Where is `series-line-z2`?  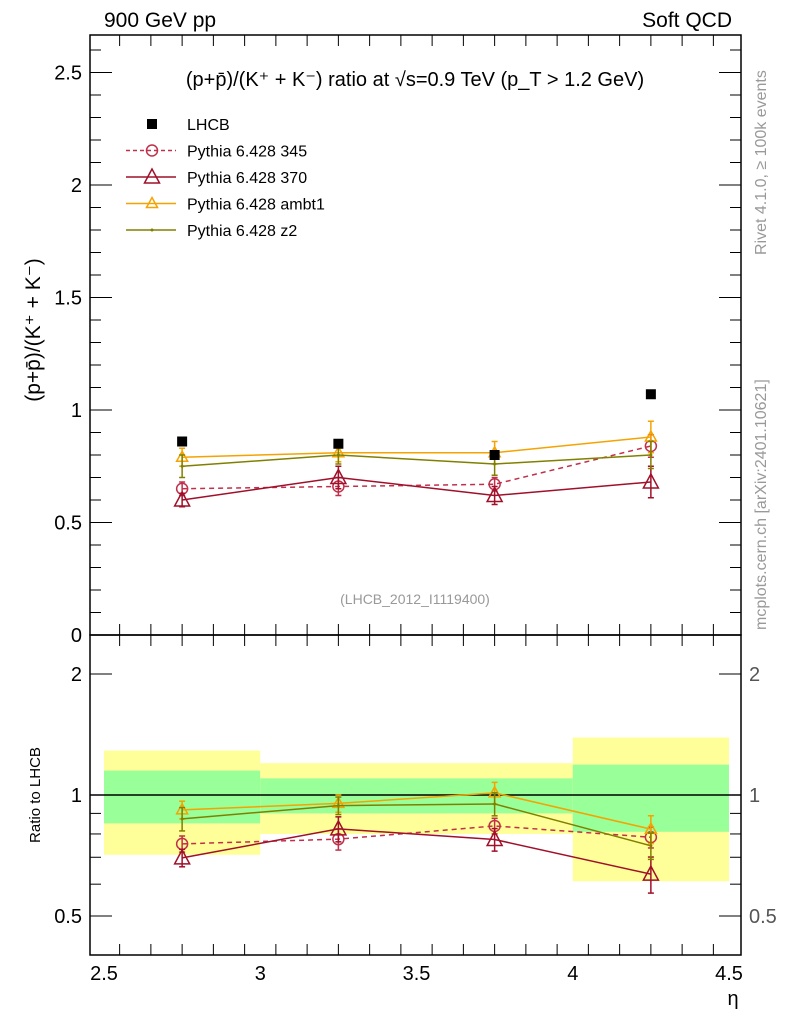 series-line-z2 is located at coordinates (416, 460).